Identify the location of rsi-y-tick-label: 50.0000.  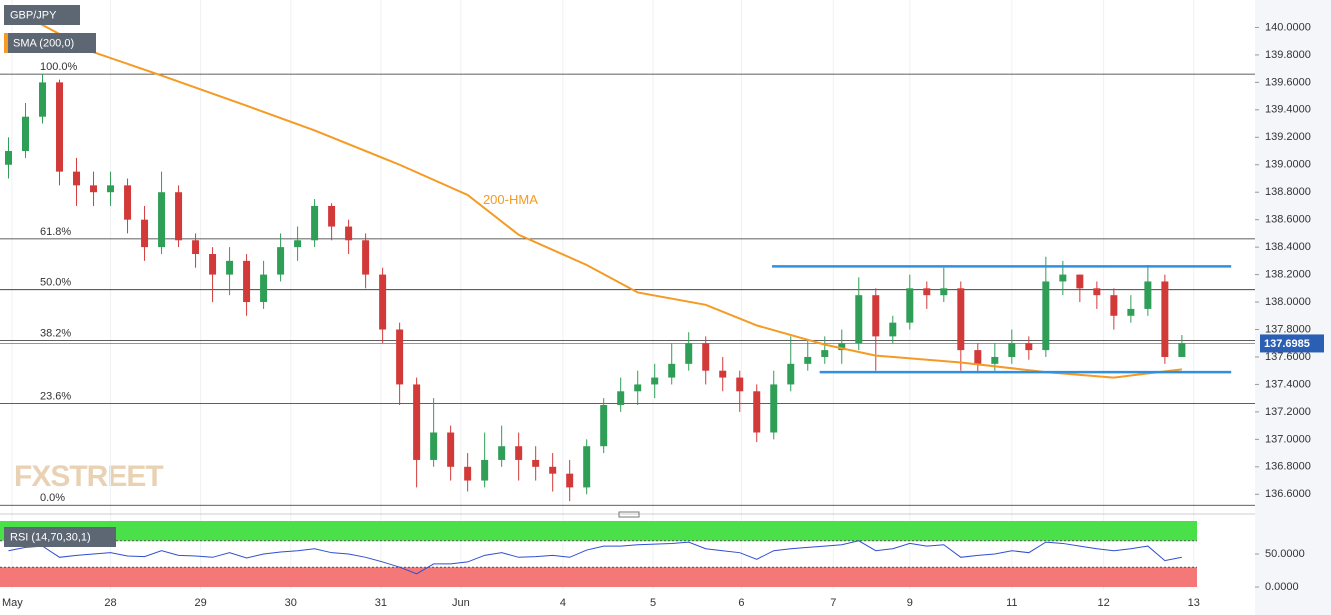
(1285, 554).